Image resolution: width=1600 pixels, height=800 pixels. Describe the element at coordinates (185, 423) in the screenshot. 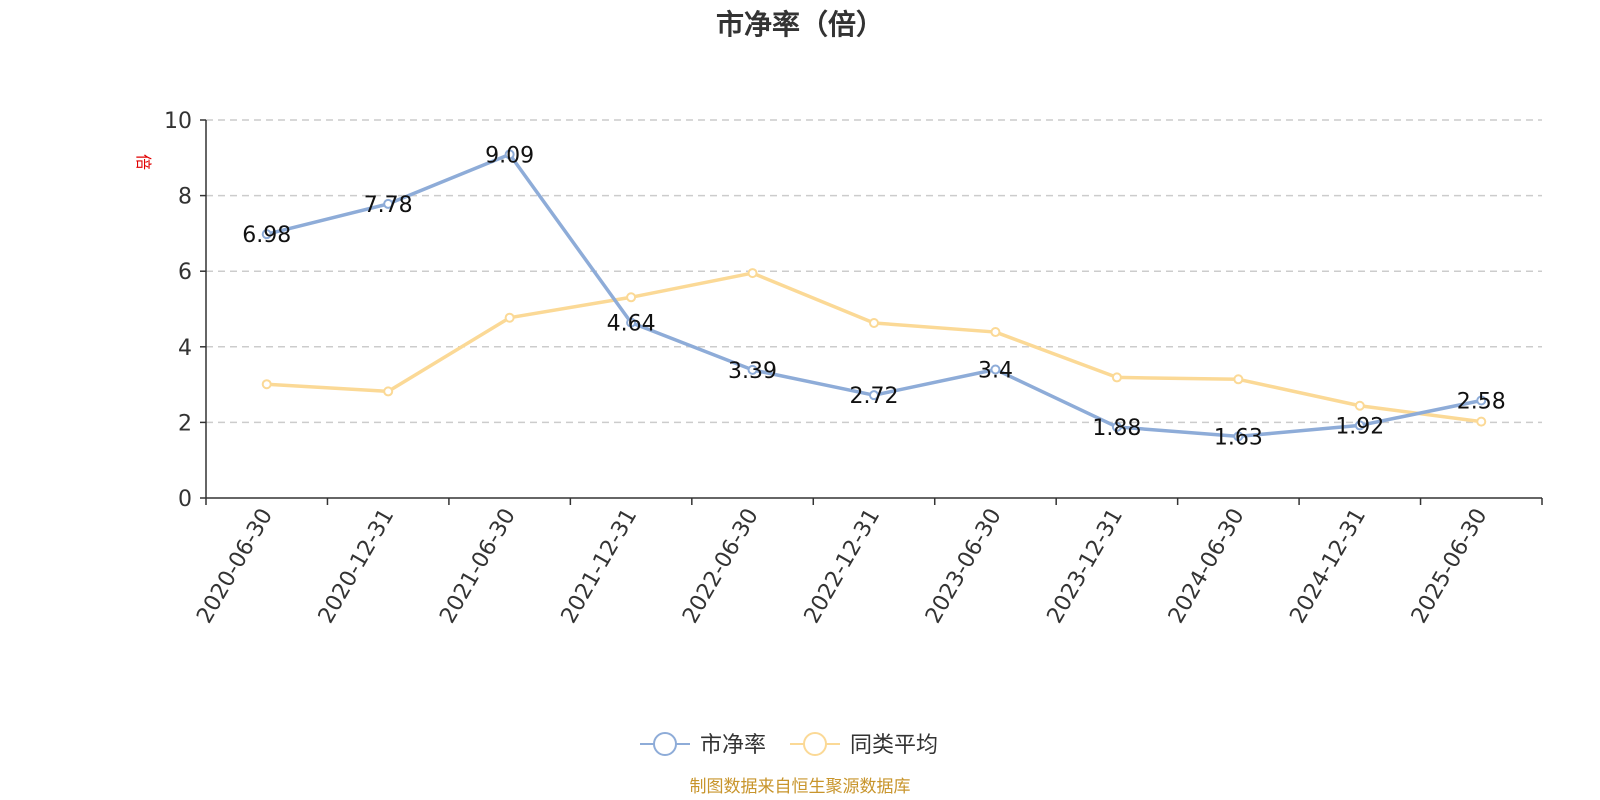

I see `y-tick-label: 2` at that location.